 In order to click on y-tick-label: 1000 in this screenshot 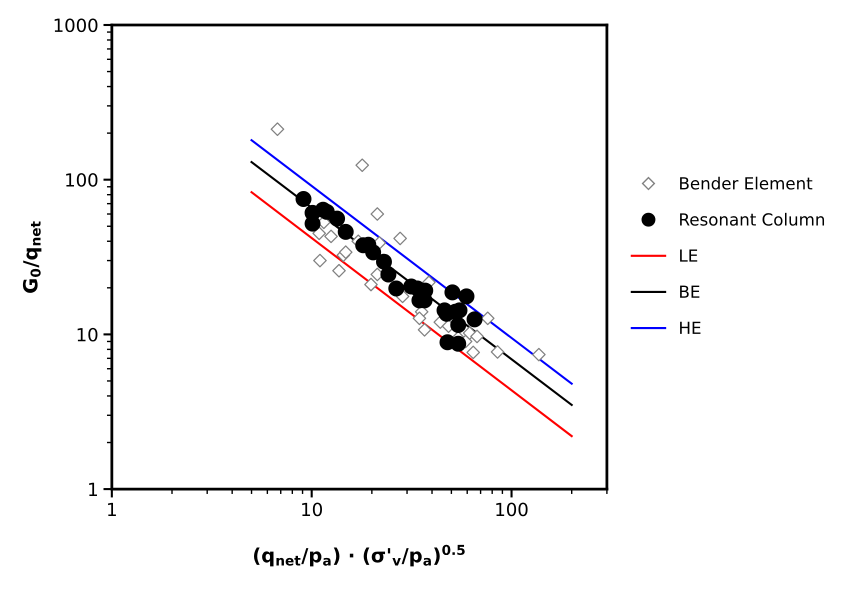, I will do `click(76, 25)`.